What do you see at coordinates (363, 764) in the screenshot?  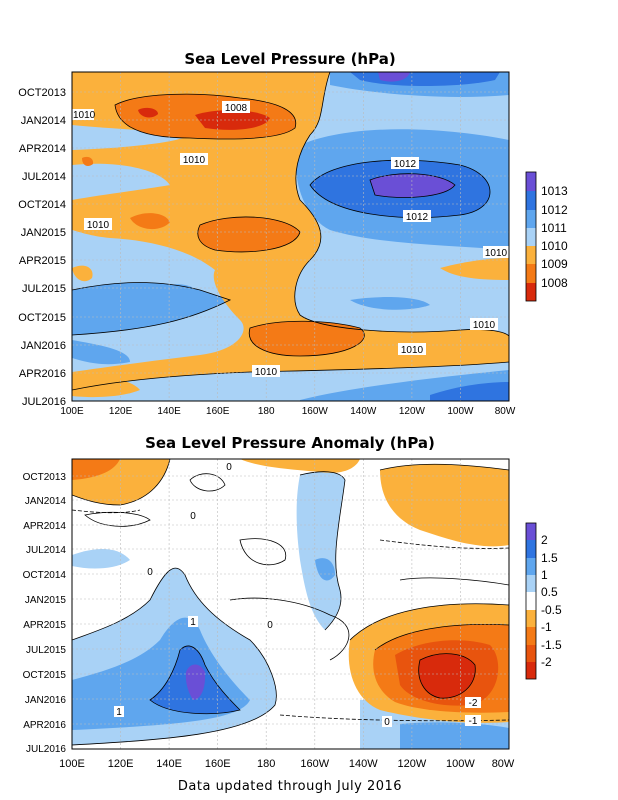 I see `slp-anomaly-x-tick-label: 140W` at bounding box center [363, 764].